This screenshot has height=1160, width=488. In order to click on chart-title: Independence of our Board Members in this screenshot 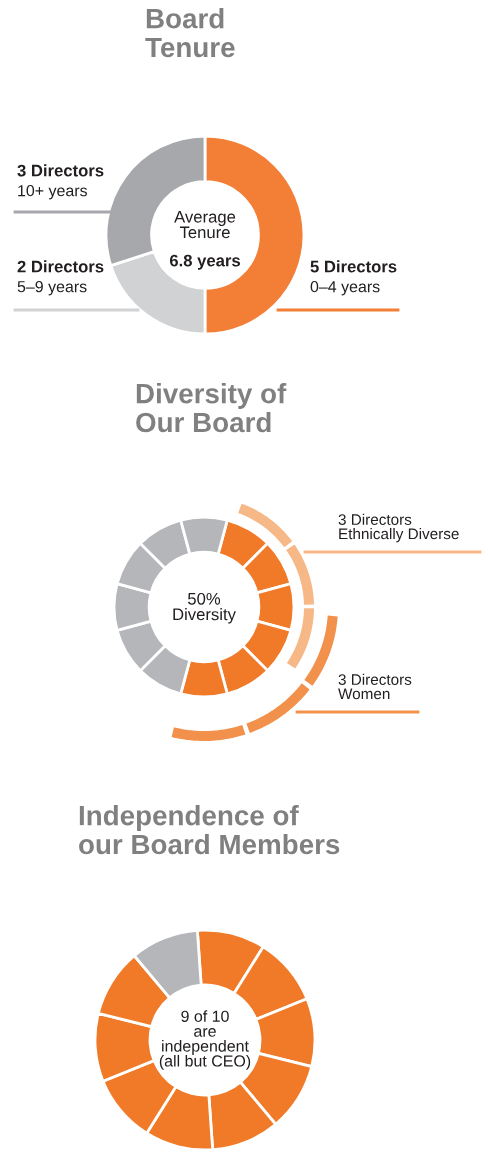, I will do `click(209, 830)`.